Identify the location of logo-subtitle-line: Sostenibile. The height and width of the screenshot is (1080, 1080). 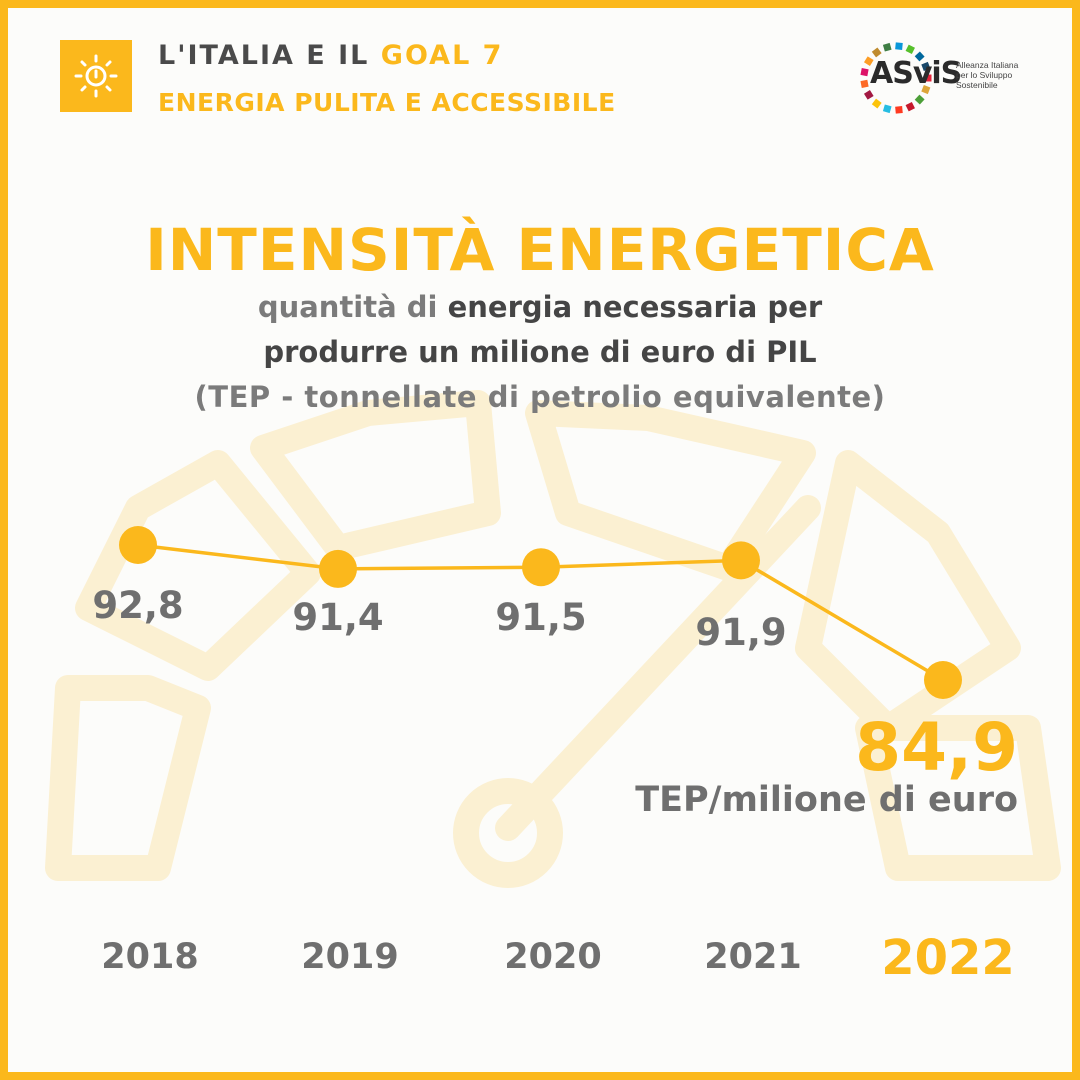
(977, 85).